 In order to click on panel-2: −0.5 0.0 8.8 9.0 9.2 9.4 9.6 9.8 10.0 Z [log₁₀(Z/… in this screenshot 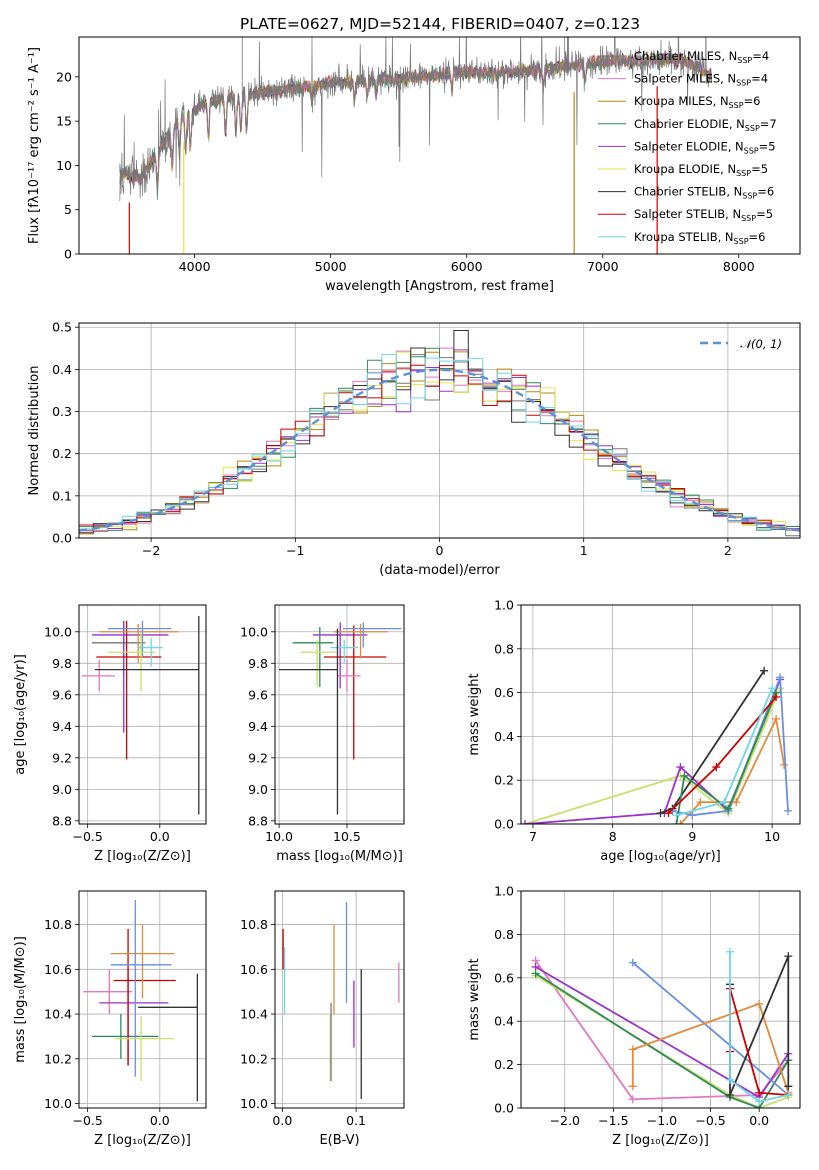, I will do `click(110, 734)`.